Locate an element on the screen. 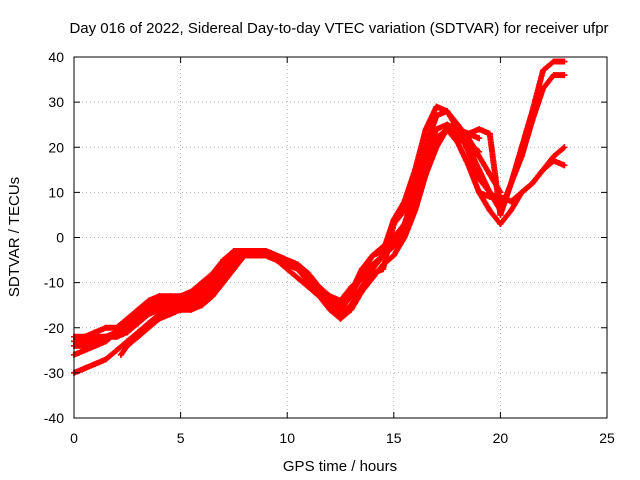 Image resolution: width=640 pixels, height=480 pixels. y-tick-label: 0 is located at coordinates (60, 238).